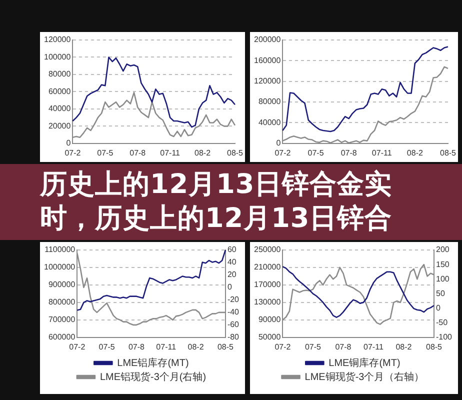 This screenshot has height=400, width=462. Describe the element at coordinates (232, 249) in the screenshot. I see `y2-tick-label: 60` at that location.